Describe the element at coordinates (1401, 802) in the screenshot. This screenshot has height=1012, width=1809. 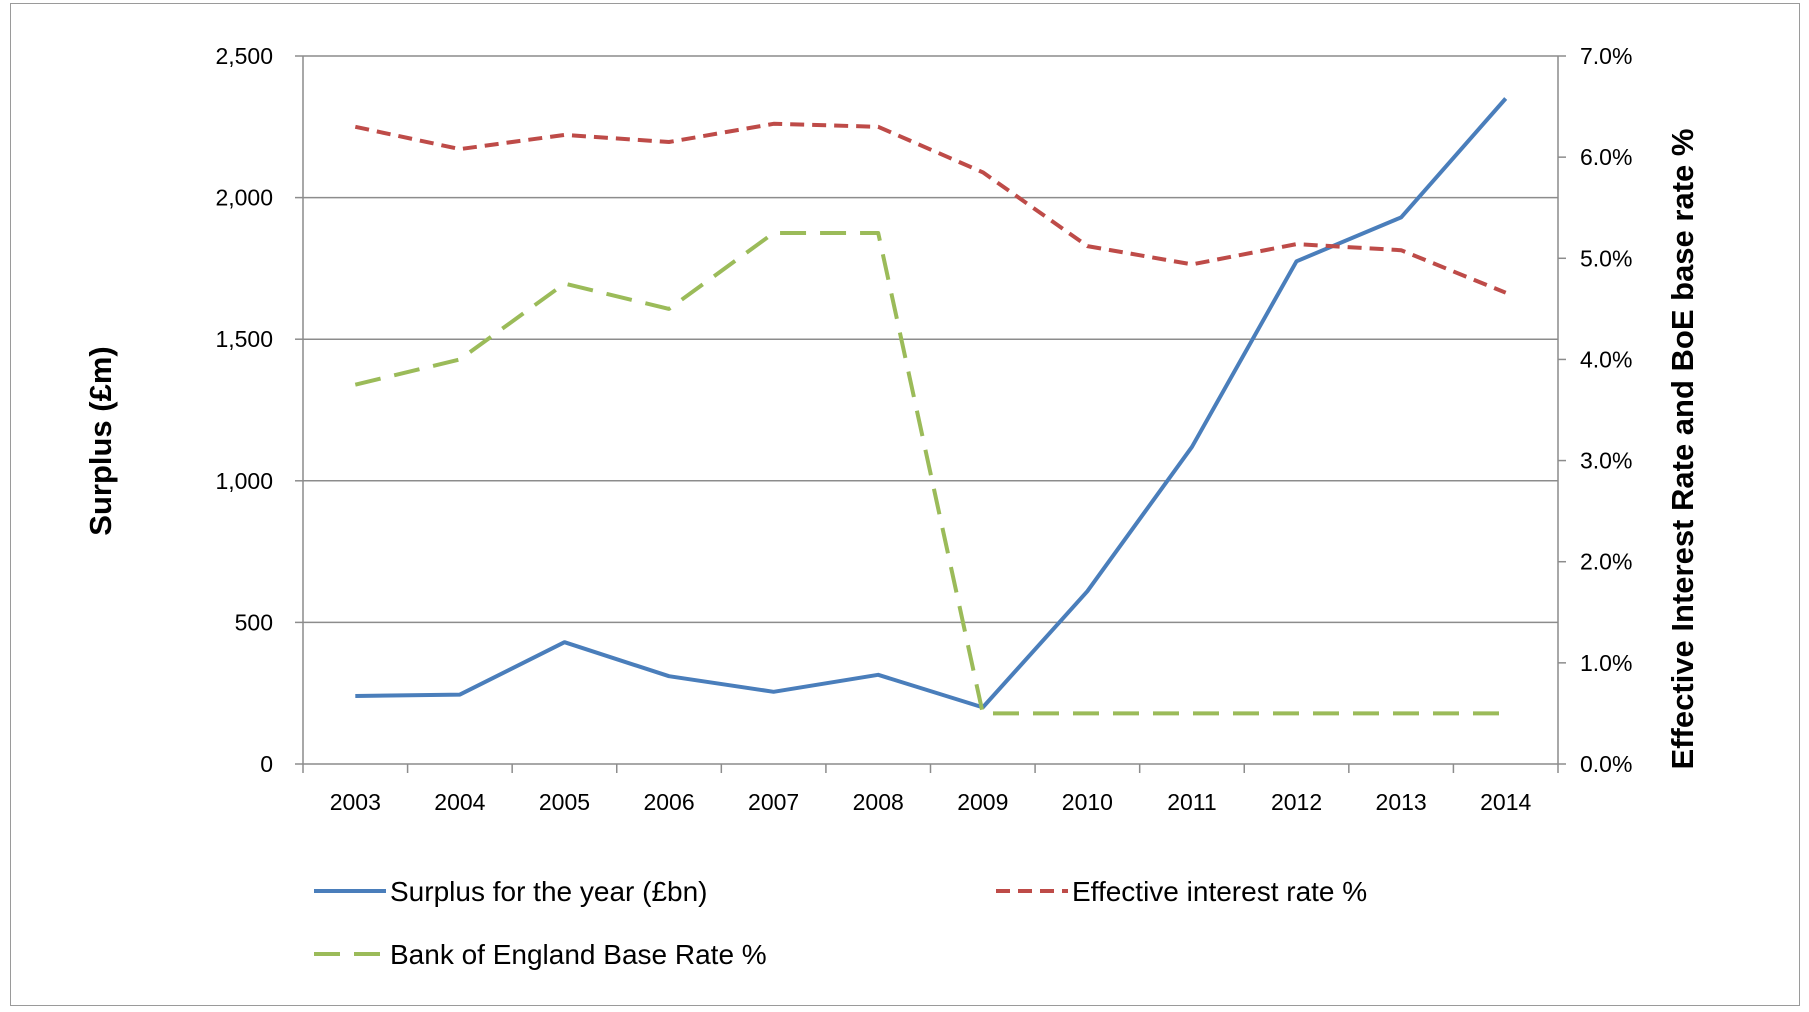
I see `x-tick-label: 2013` at that location.